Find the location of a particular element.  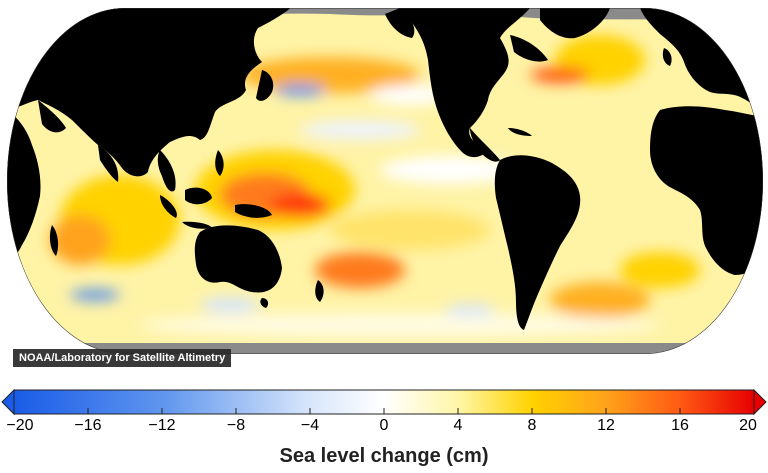

central-america is located at coordinates (485, 145).